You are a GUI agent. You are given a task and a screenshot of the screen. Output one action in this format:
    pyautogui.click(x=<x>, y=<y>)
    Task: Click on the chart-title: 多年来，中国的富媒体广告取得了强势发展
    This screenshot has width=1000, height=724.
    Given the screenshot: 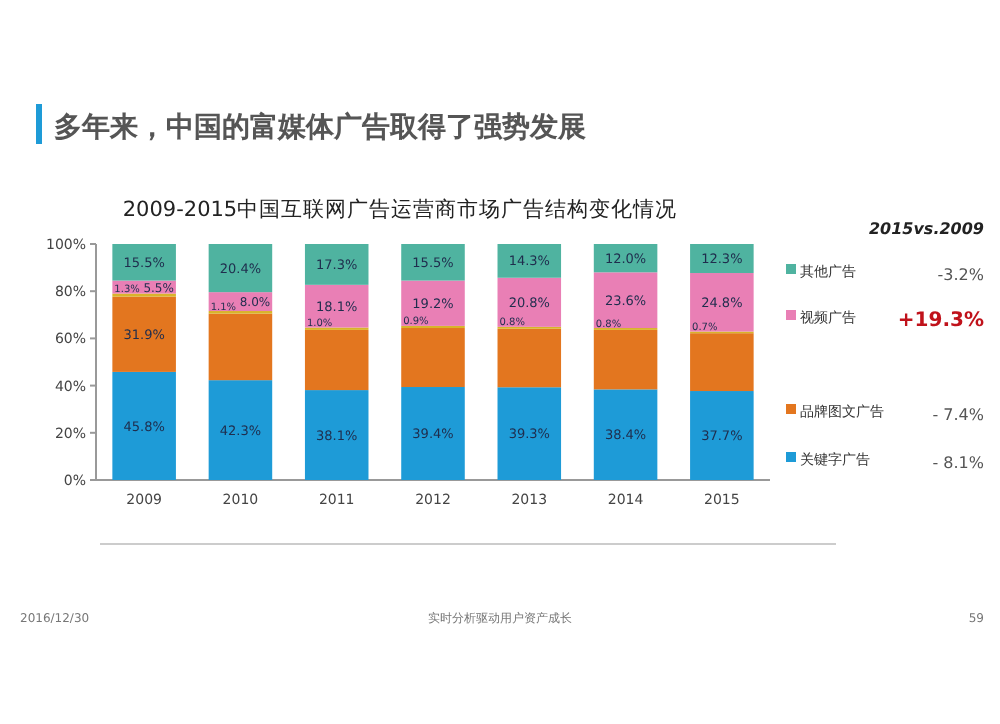 What is the action you would take?
    pyautogui.click(x=320, y=127)
    